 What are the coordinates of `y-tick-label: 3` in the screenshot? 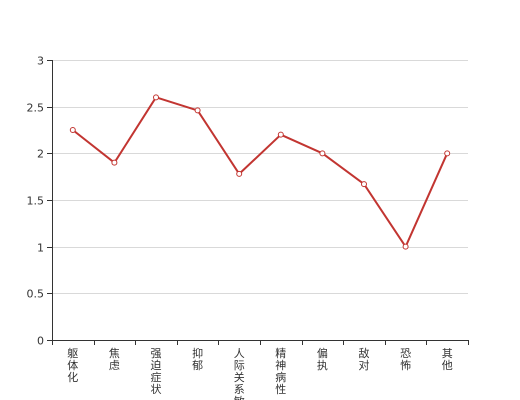 It's located at (40, 61).